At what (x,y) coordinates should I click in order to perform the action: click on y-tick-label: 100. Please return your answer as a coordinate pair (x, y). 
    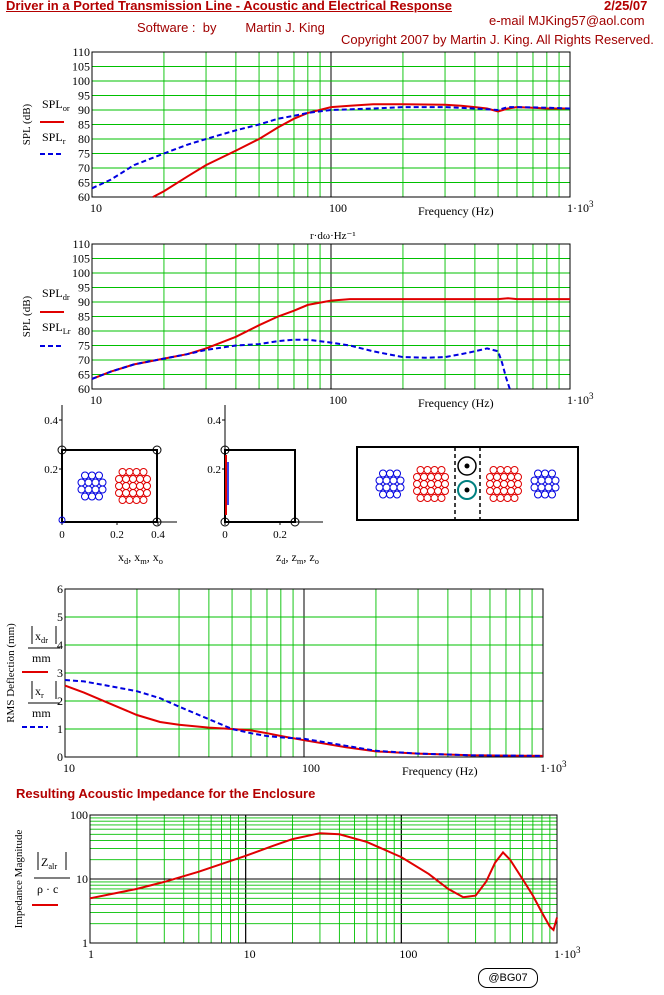
    Looking at the image, I should click on (81, 273).